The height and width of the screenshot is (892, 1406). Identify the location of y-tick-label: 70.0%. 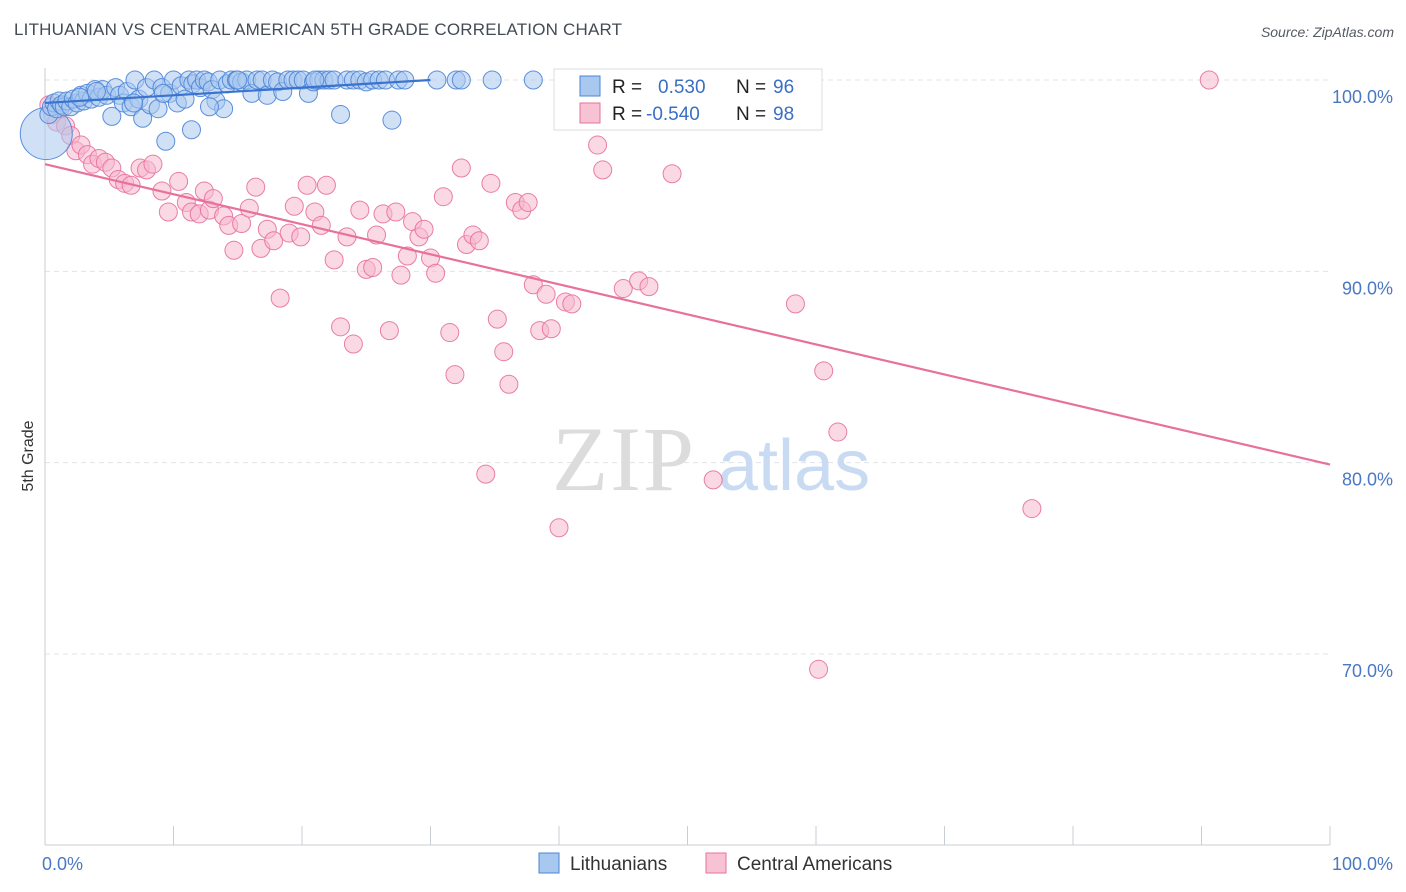
(1367, 671).